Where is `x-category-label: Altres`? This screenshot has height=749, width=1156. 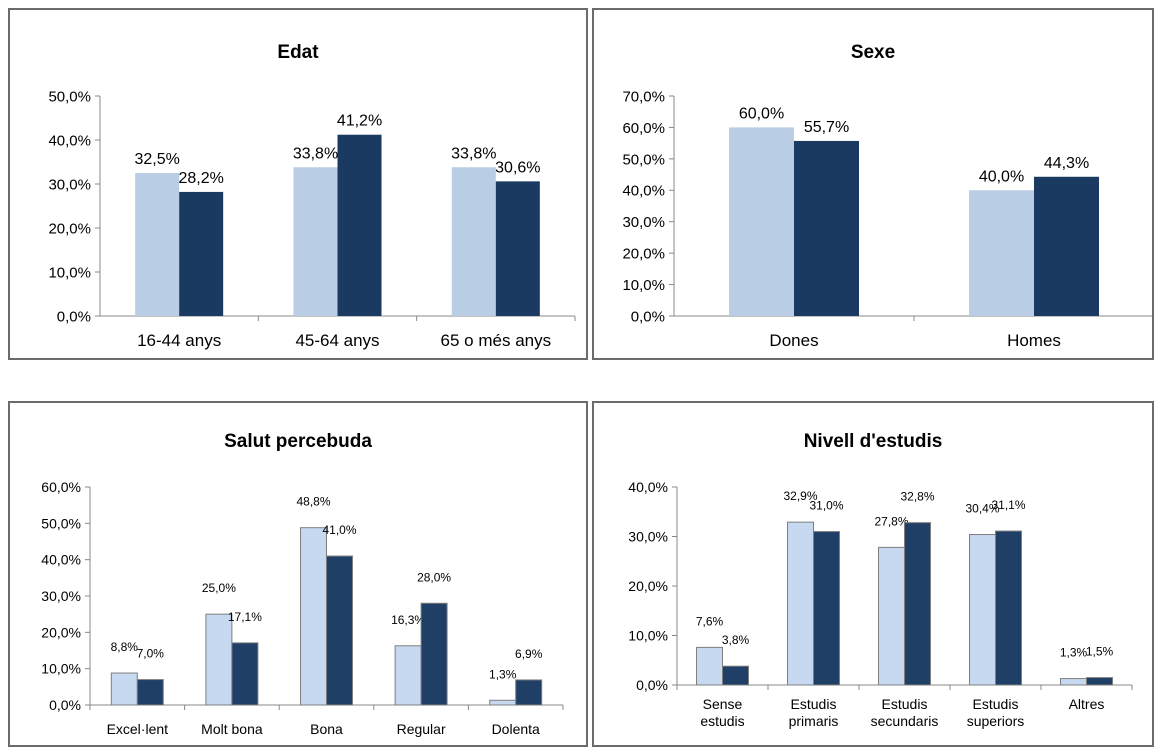
x-category-label: Altres is located at coordinates (1087, 704).